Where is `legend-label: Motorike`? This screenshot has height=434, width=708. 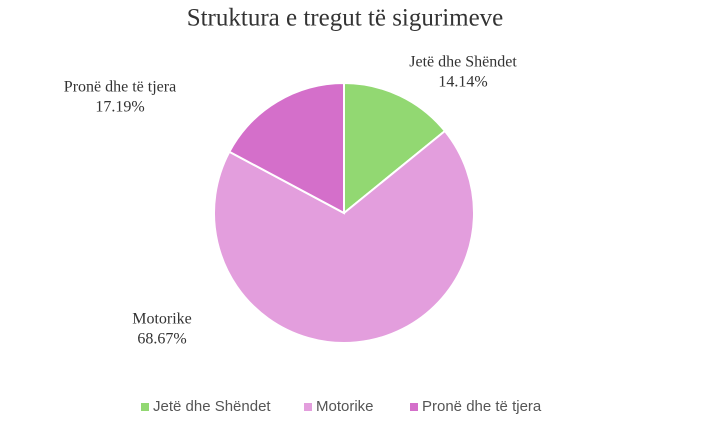 legend-label: Motorike is located at coordinates (345, 406).